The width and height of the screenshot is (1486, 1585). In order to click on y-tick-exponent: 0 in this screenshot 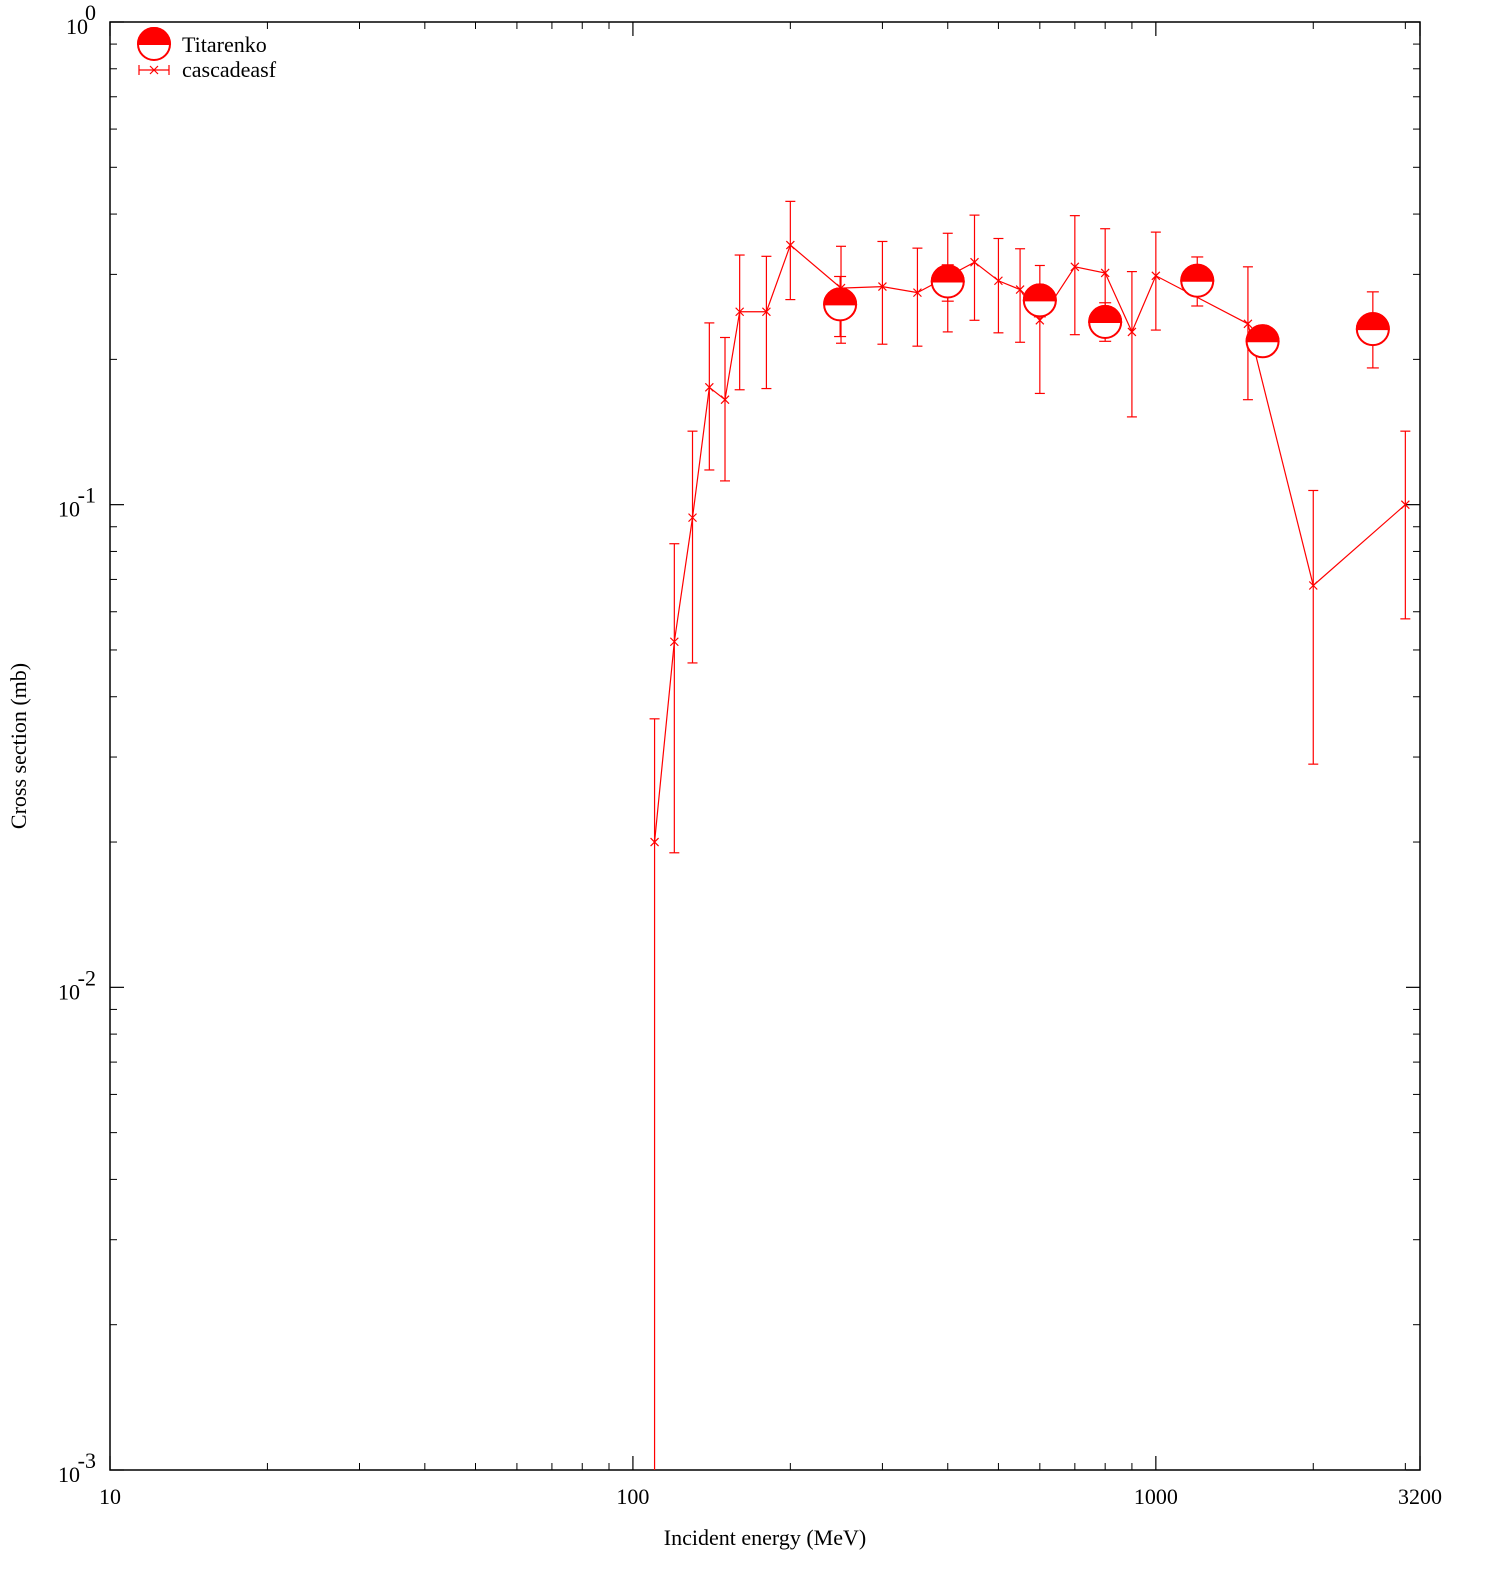, I will do `click(90, 12)`.